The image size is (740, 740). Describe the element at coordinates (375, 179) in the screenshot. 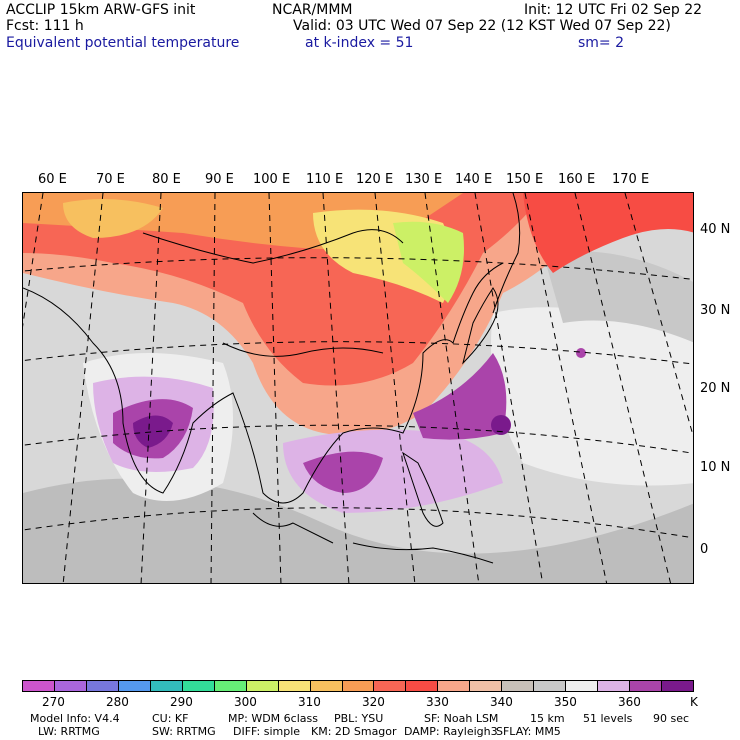

I see `longitude-label: 120 E` at that location.